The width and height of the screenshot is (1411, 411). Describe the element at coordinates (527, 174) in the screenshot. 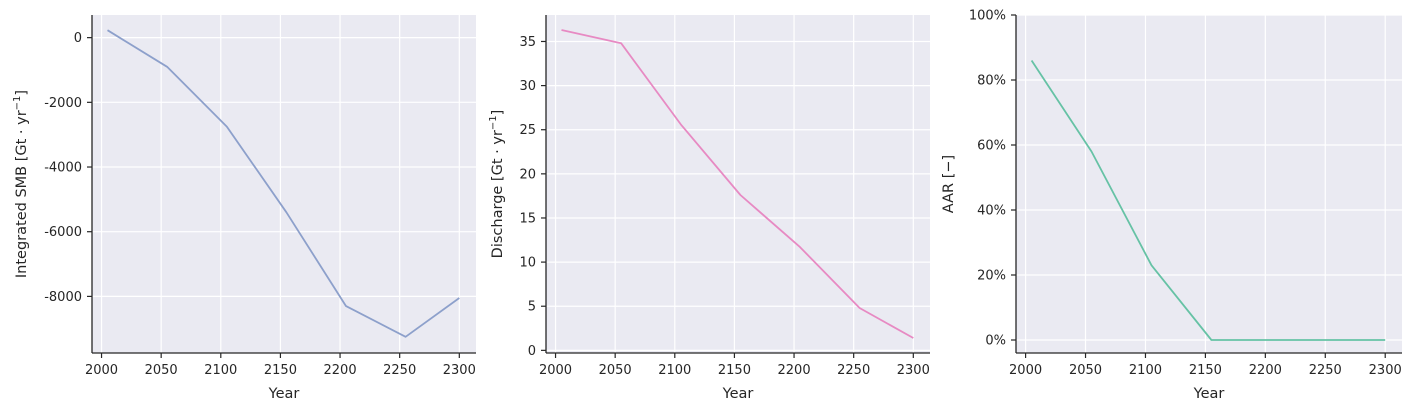

I see `y-tick-label: 20` at that location.